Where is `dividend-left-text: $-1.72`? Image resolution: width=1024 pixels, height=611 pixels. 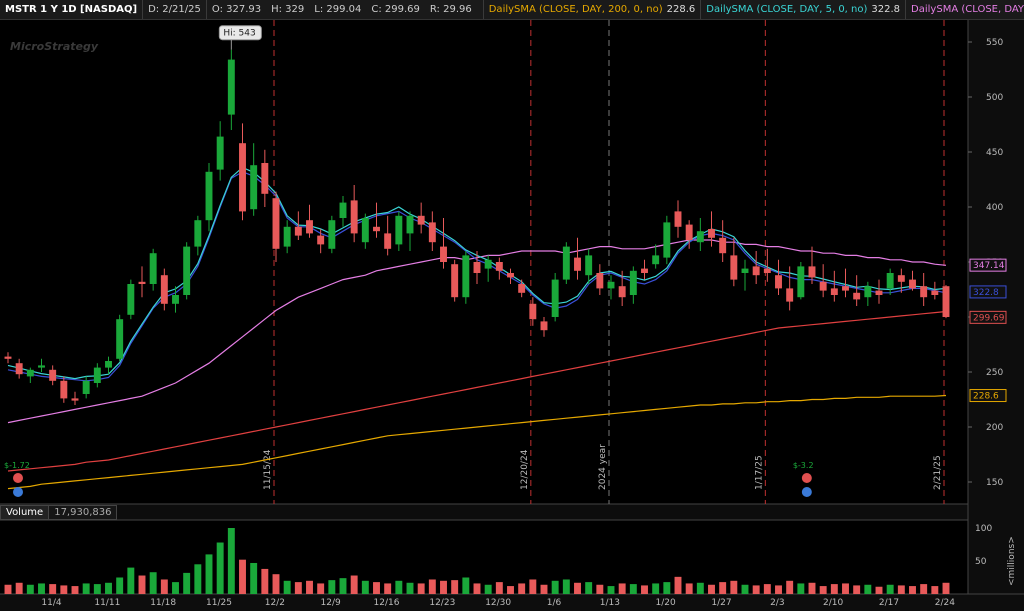 dividend-left-text: $-1.72 is located at coordinates (17, 465).